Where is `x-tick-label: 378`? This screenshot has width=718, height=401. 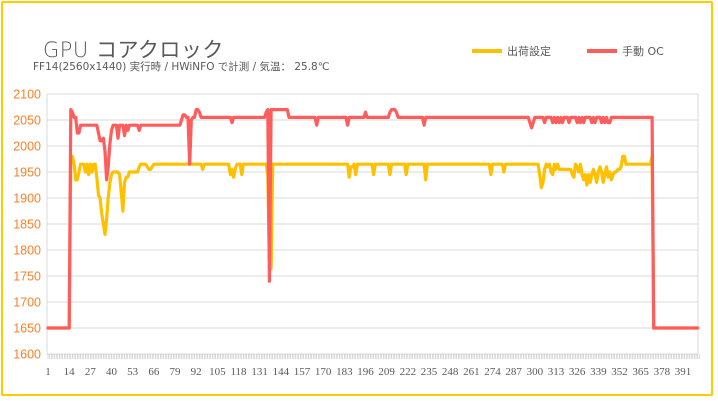
x-tick-label: 378 is located at coordinates (662, 372).